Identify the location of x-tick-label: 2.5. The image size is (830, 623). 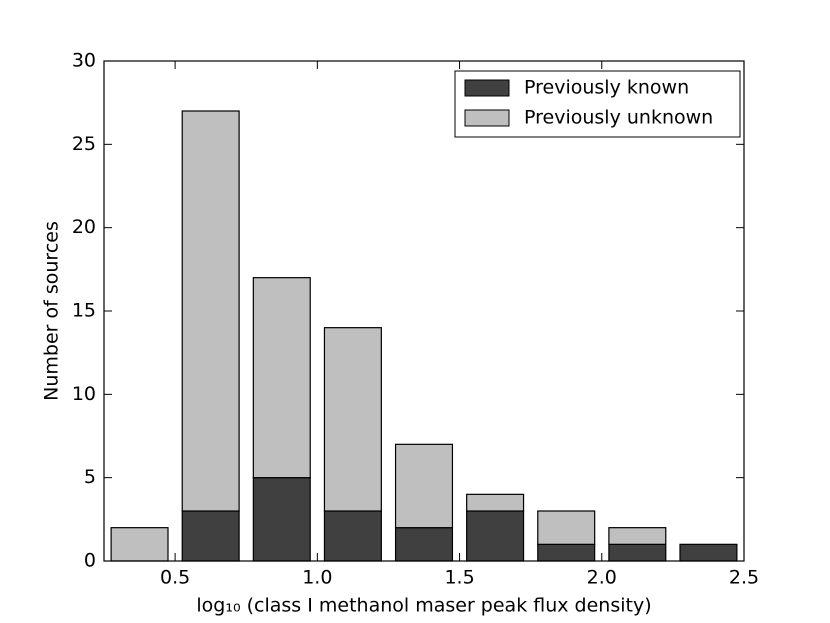
(744, 578).